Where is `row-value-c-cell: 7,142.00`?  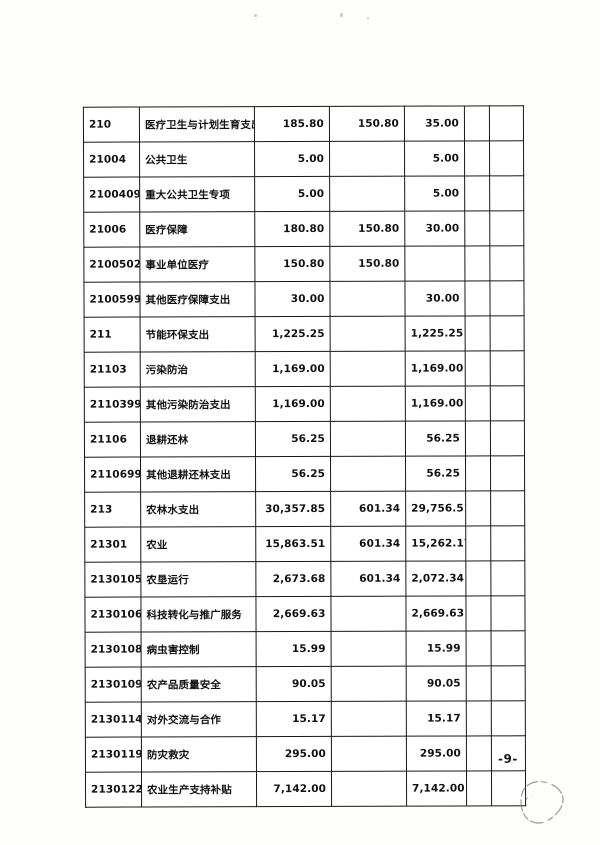 row-value-c-cell: 7,142.00 is located at coordinates (436, 788).